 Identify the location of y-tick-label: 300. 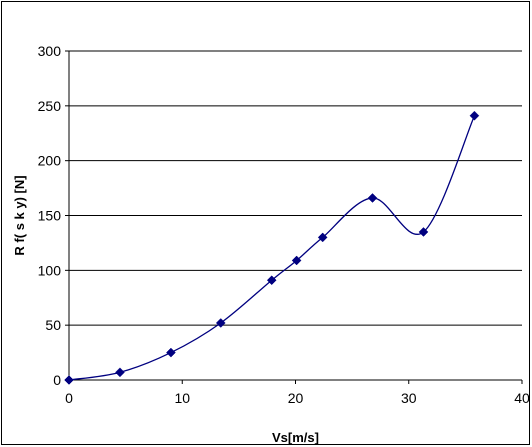
(50, 51).